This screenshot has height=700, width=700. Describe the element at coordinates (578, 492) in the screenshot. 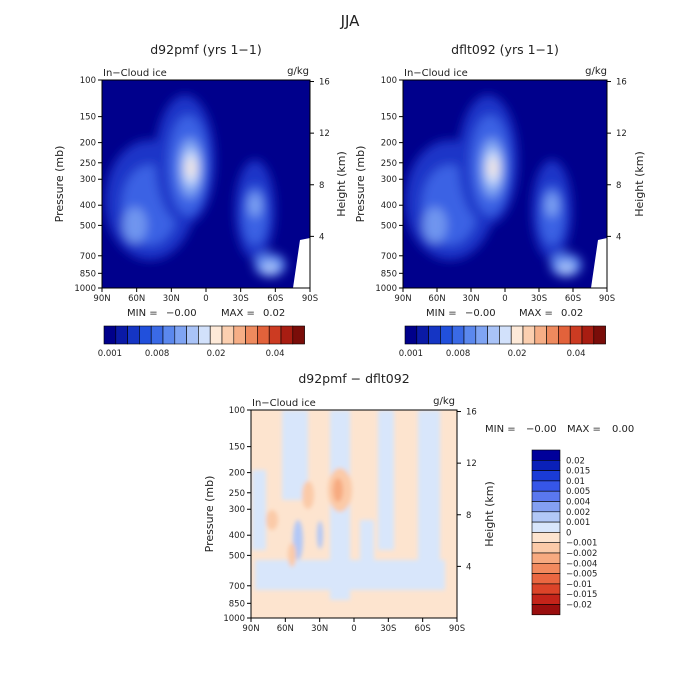

I see `colorbar-label: 0.005` at that location.